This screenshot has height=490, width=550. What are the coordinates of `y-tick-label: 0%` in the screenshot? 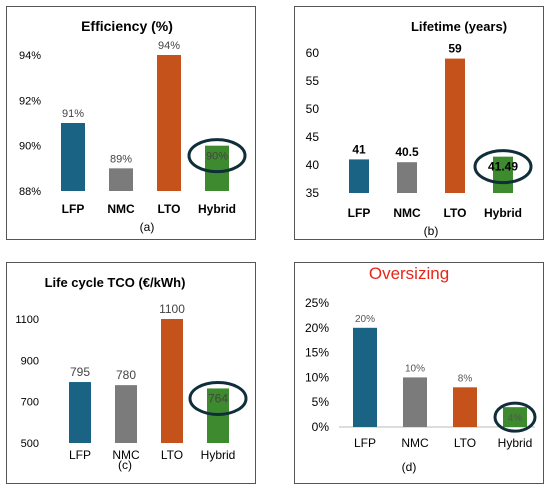 It's located at (321, 427).